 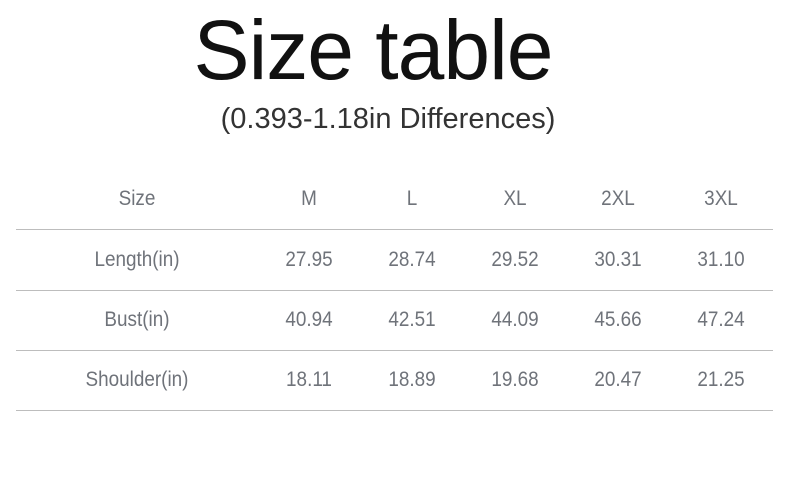 What do you see at coordinates (412, 198) in the screenshot?
I see `header-cell: L` at bounding box center [412, 198].